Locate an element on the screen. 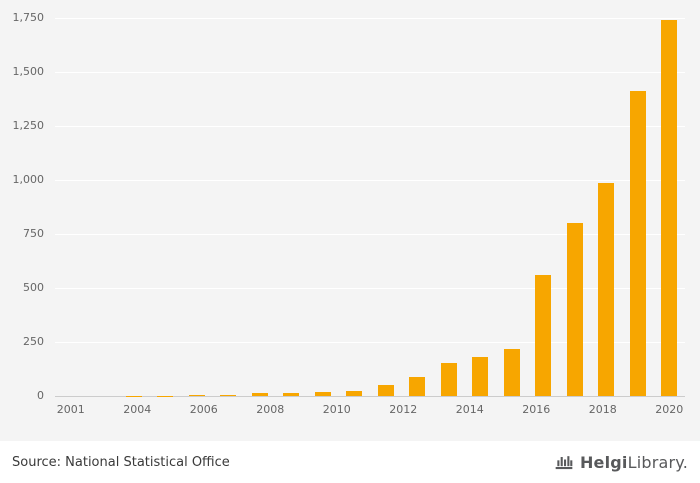 The width and height of the screenshot is (700, 483). x-axis-tick-label: 2010 is located at coordinates (336, 409).